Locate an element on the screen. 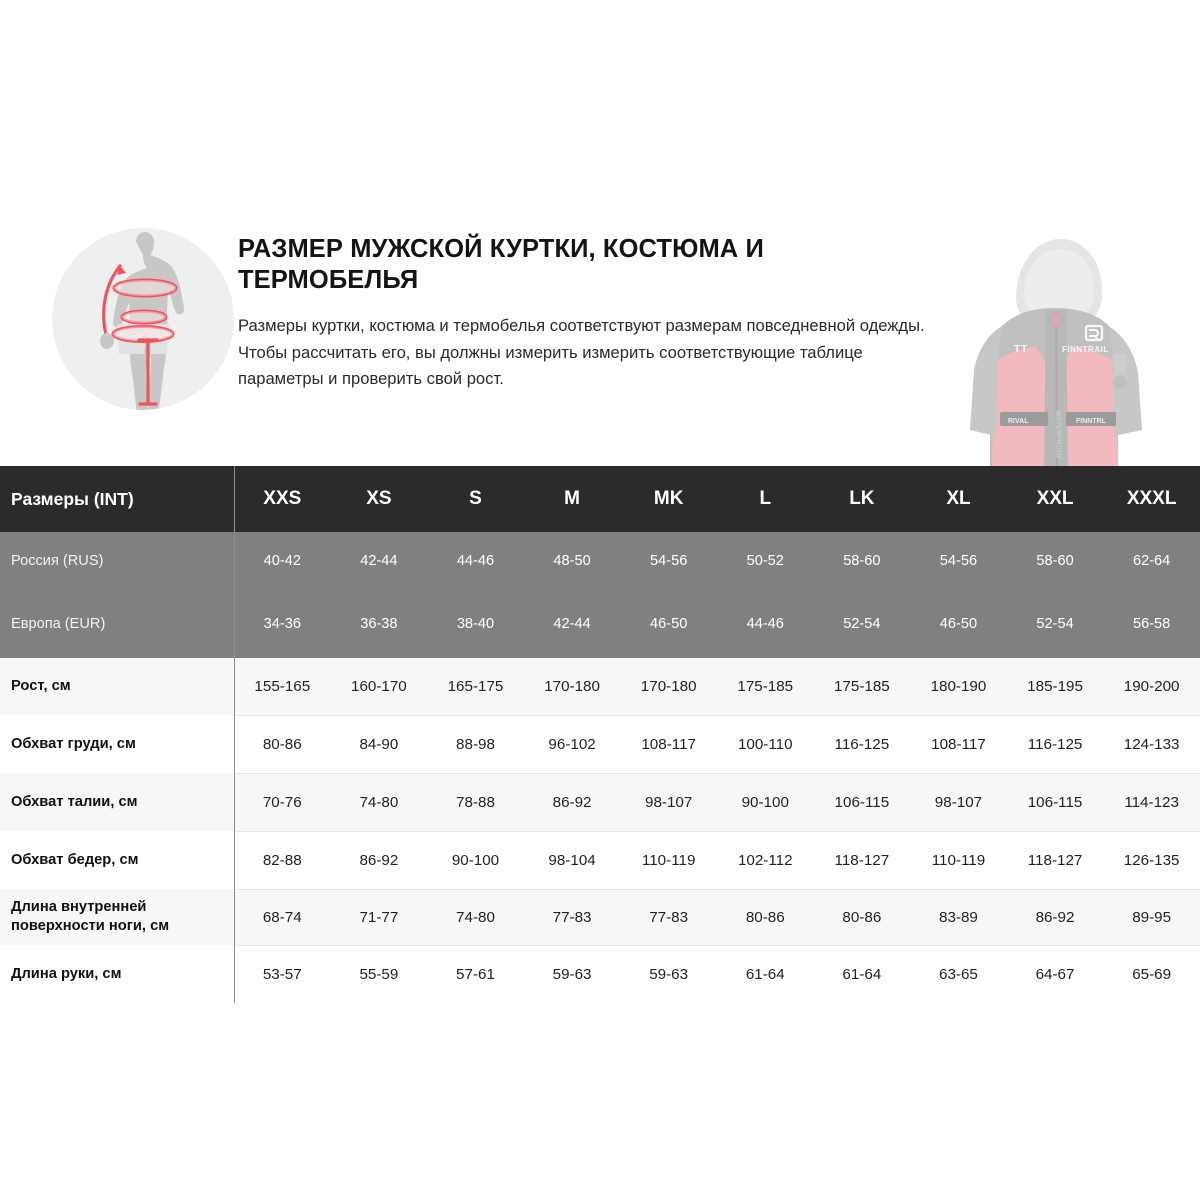  svg-text: FINNTRL is located at coordinates (1091, 421).